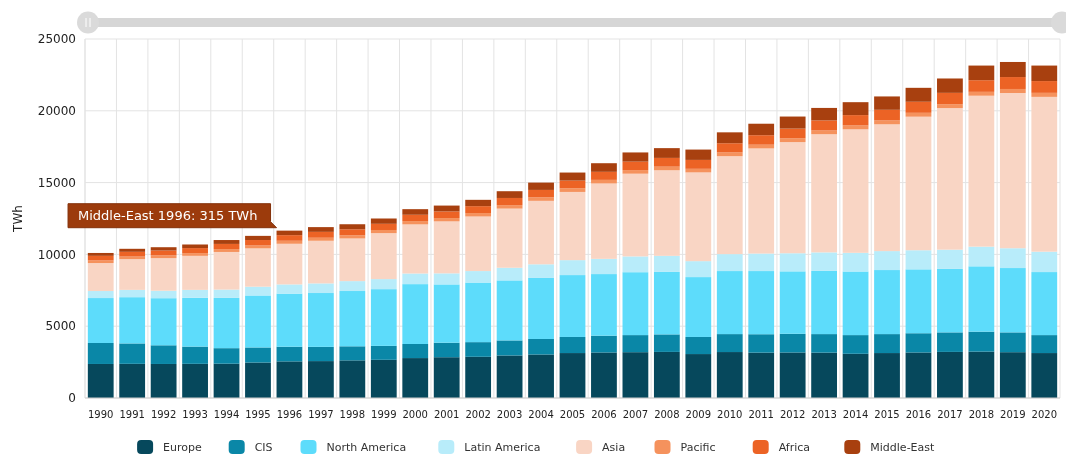  Describe the element at coordinates (604, 414) in the screenshot. I see `x-tick-label: 2006` at that location.